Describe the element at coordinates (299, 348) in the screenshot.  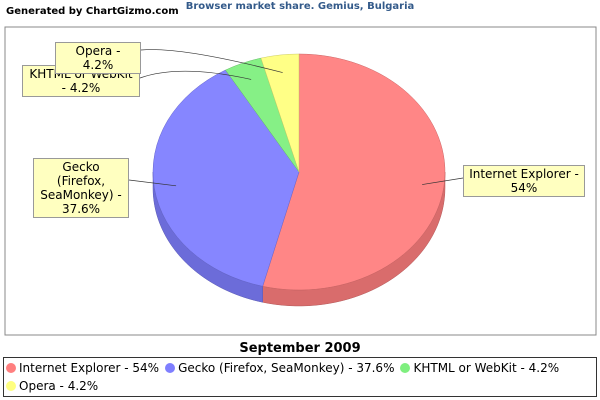
I see `chart-subtitle: September 2009` at that location.